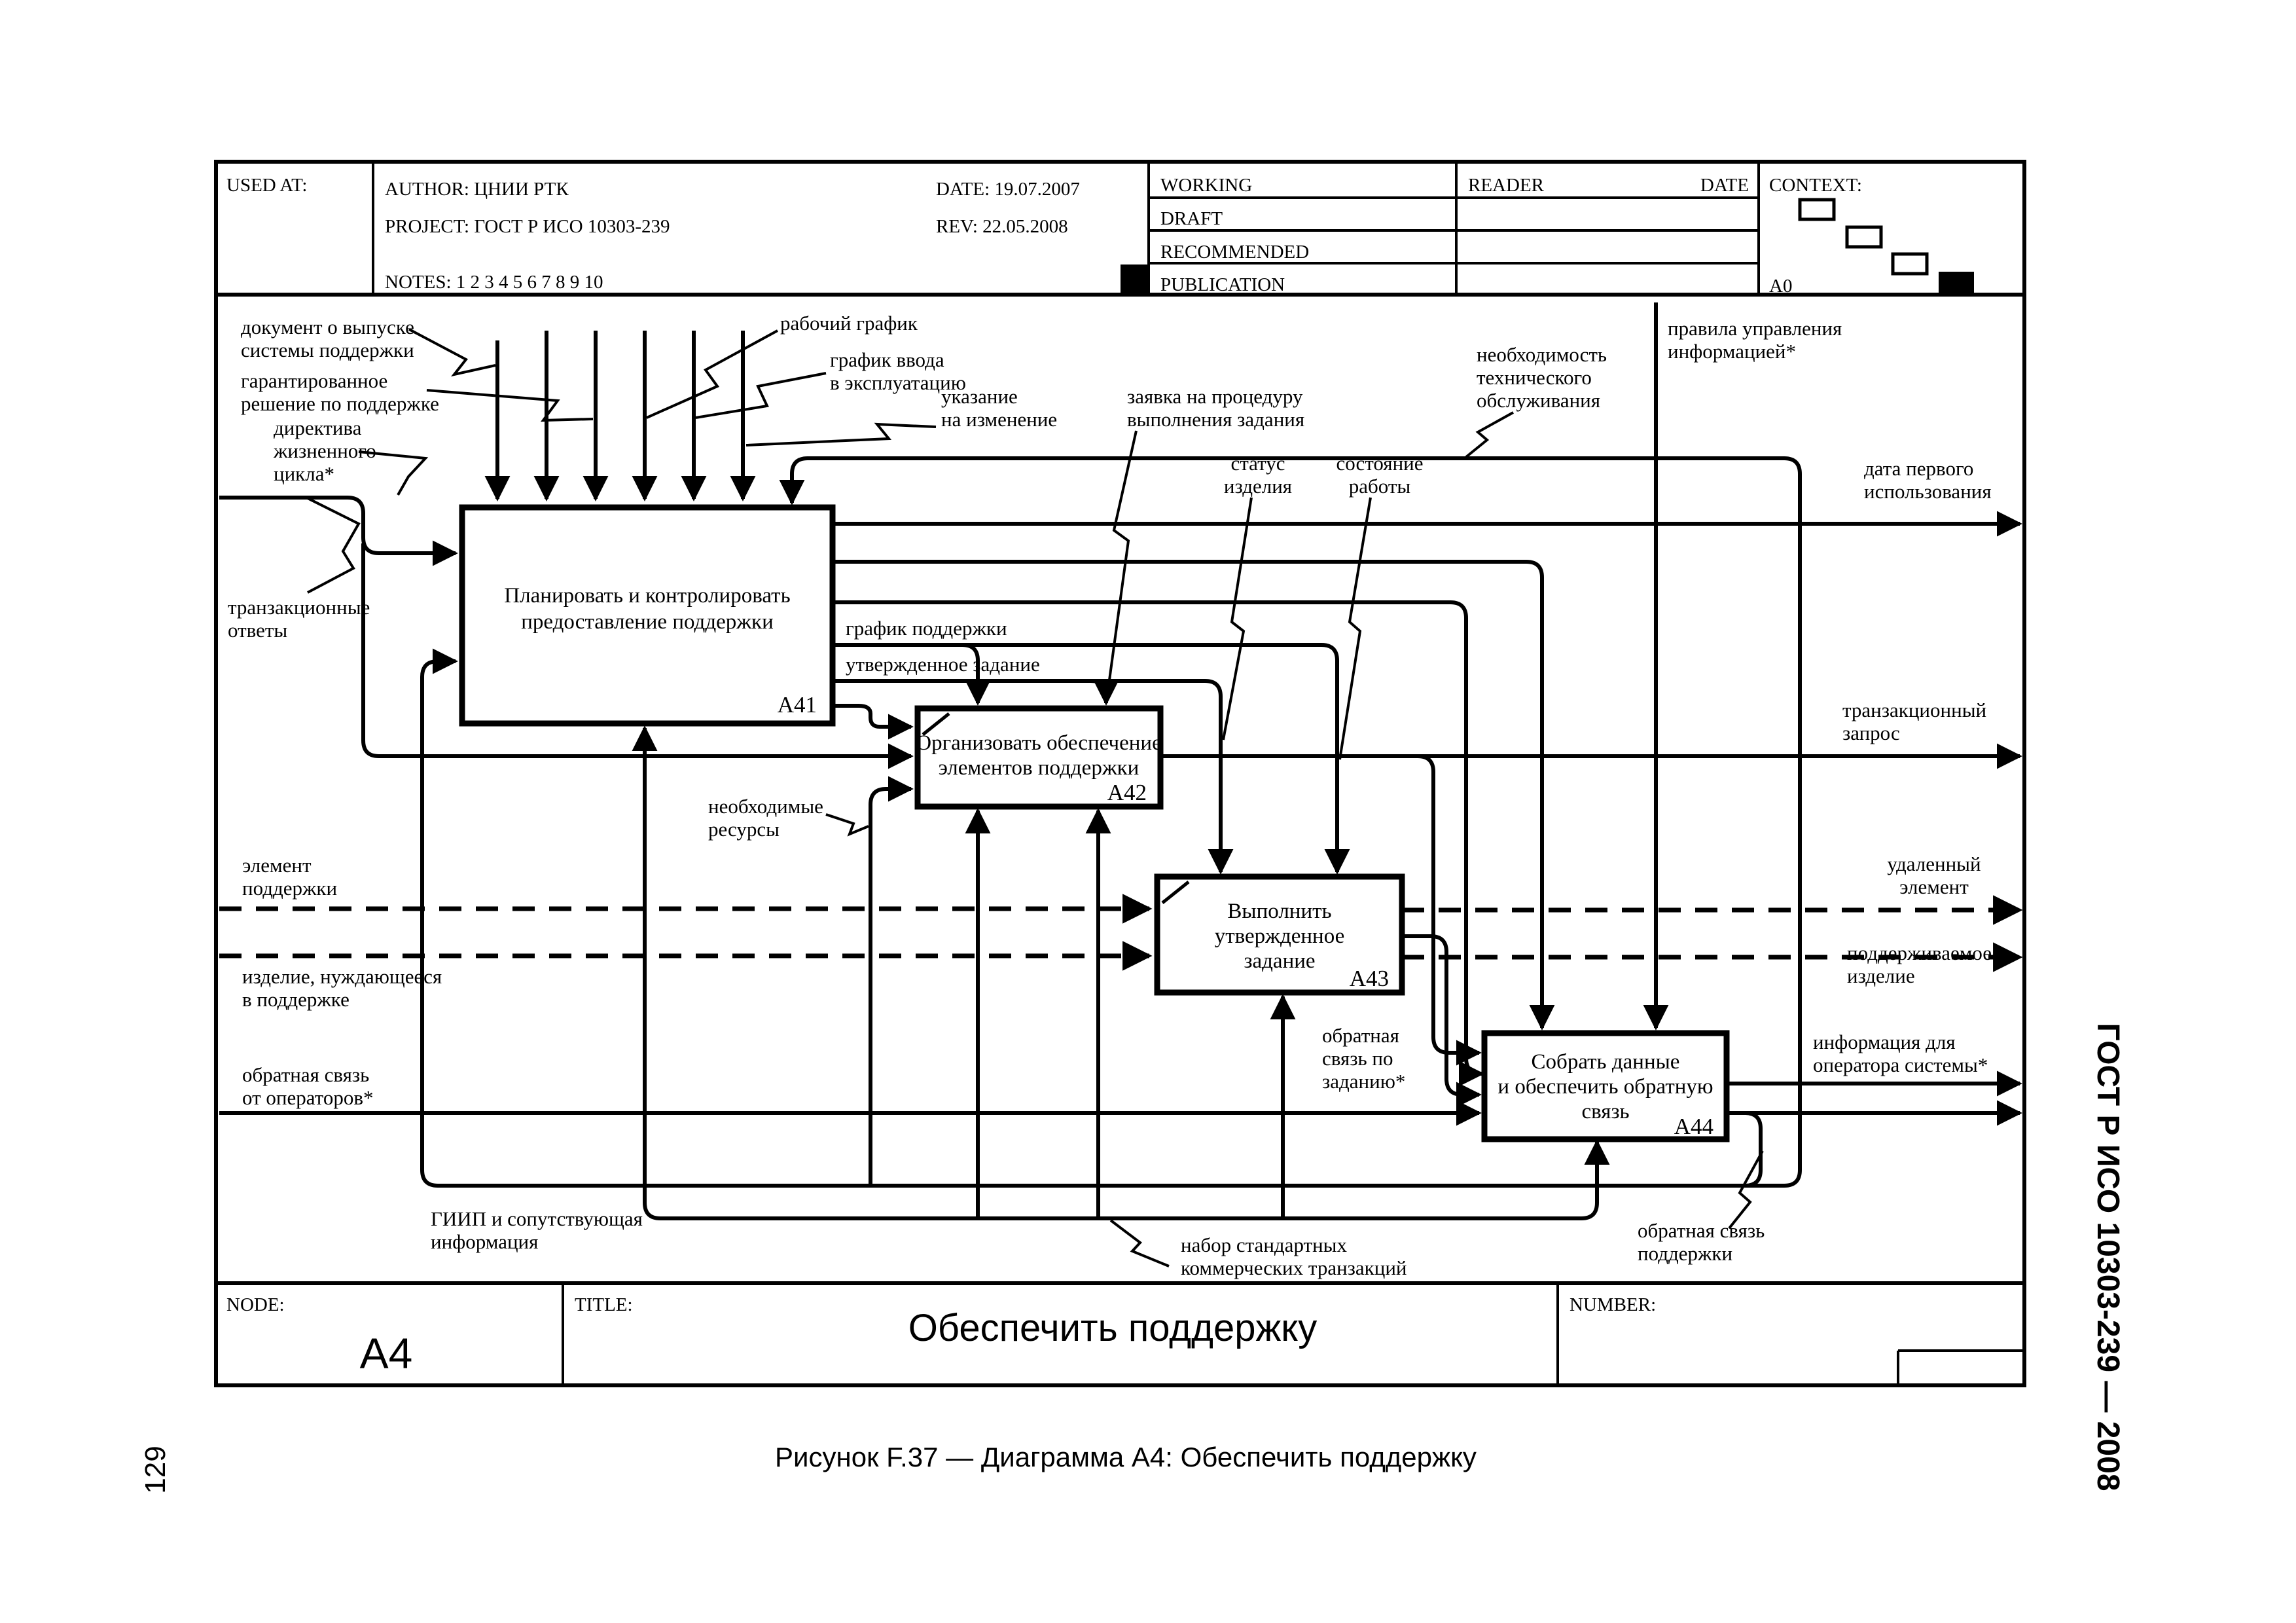  Describe the element at coordinates (324, 450) in the screenshot. I see `label-lifecycle-directive-2: жизненного` at that location.